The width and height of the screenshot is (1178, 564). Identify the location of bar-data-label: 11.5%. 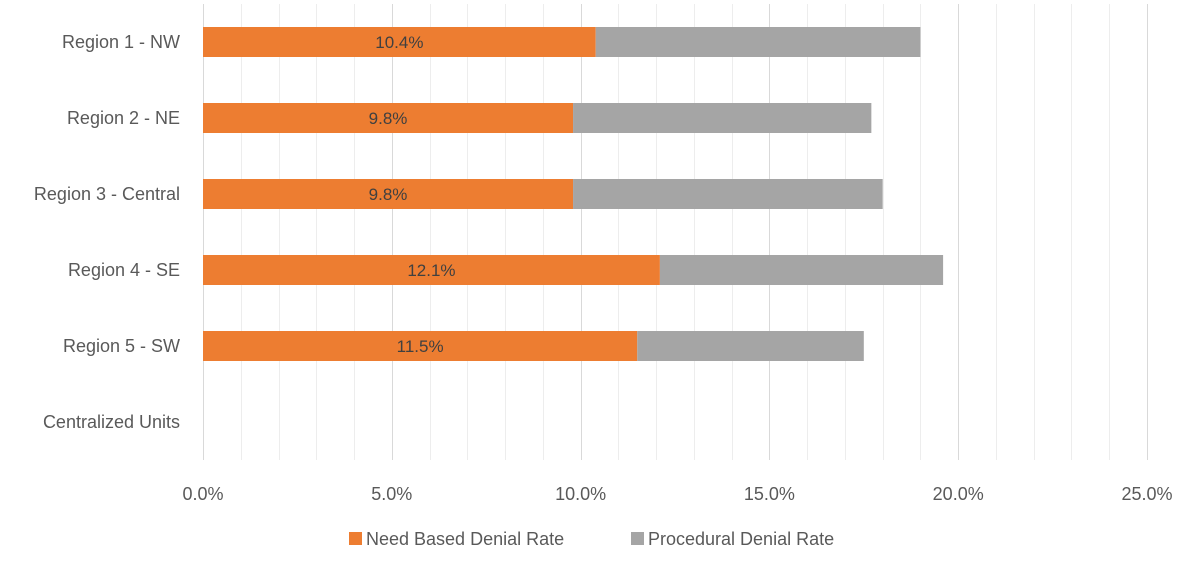
(420, 346).